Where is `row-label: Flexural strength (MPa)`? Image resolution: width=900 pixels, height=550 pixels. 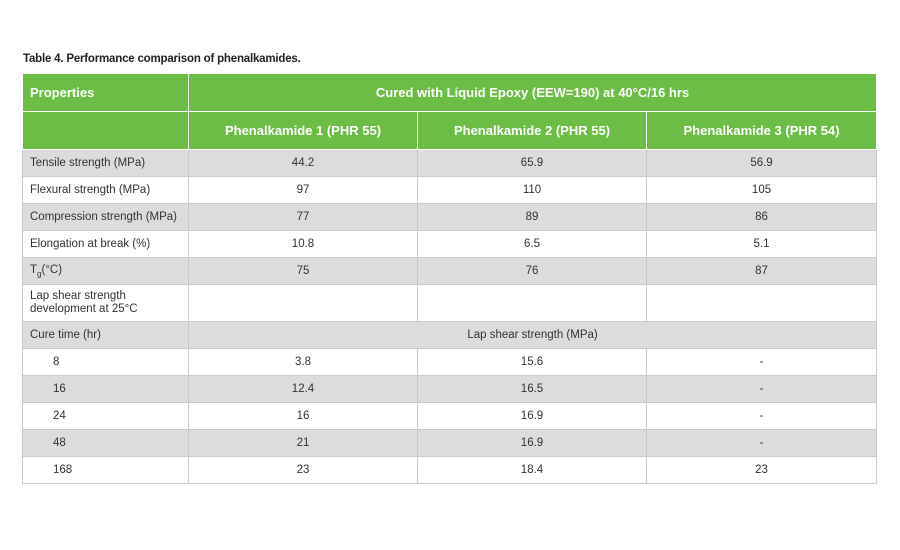
row-label: Flexural strength (MPa) is located at coordinates (105, 190).